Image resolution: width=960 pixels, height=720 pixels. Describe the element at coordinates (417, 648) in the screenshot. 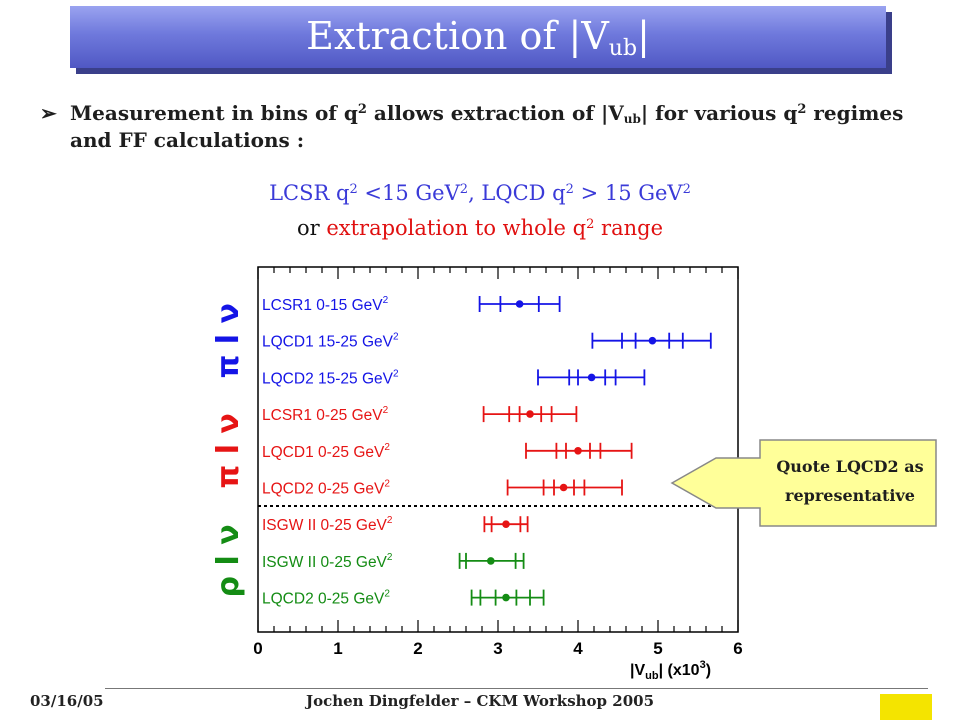

I see `x-tick-label: 2` at that location.